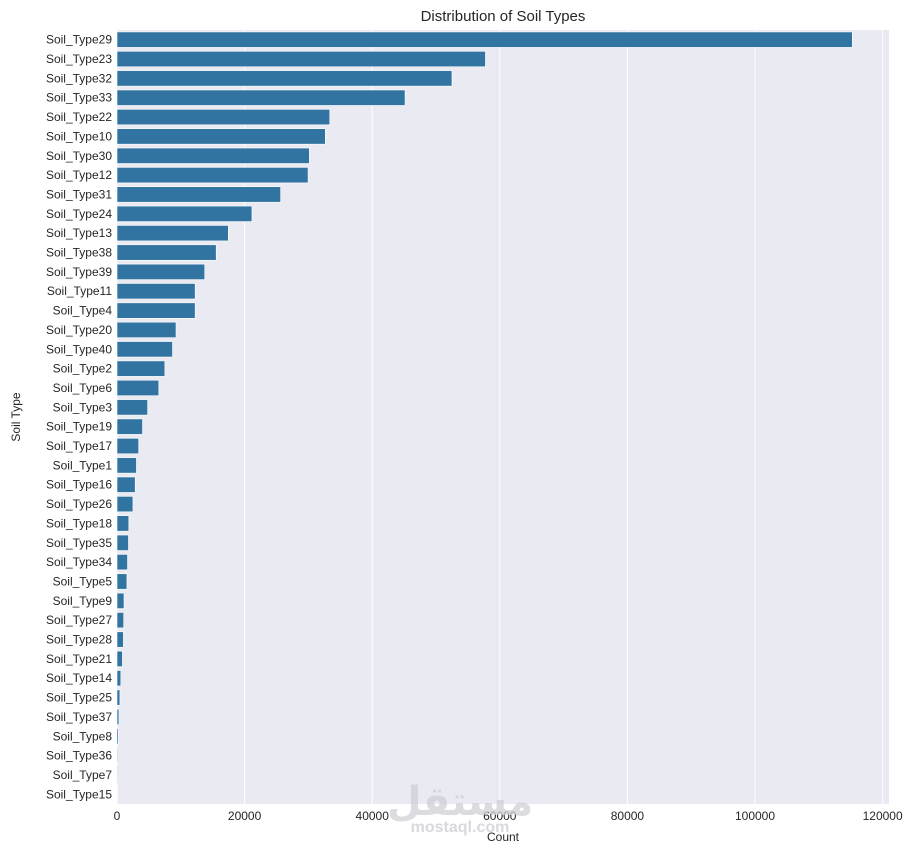 The height and width of the screenshot is (853, 917). What do you see at coordinates (79, 640) in the screenshot?
I see `y-tick-label: Soil_Type28` at bounding box center [79, 640].